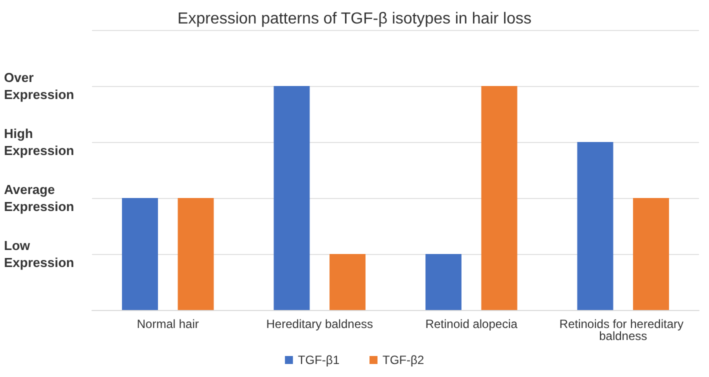 The image size is (709, 377). What do you see at coordinates (403, 360) in the screenshot?
I see `legend-label: TGF-β2` at bounding box center [403, 360].